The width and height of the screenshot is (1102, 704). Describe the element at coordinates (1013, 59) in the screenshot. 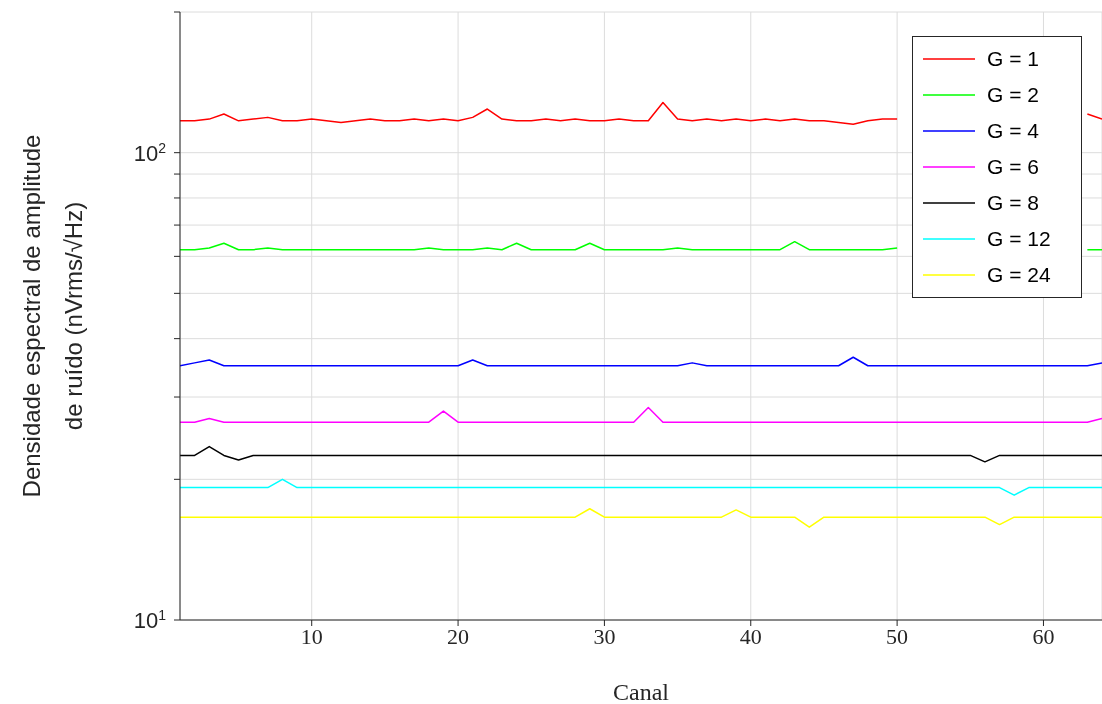

I see `legend-label: G = 1` at that location.